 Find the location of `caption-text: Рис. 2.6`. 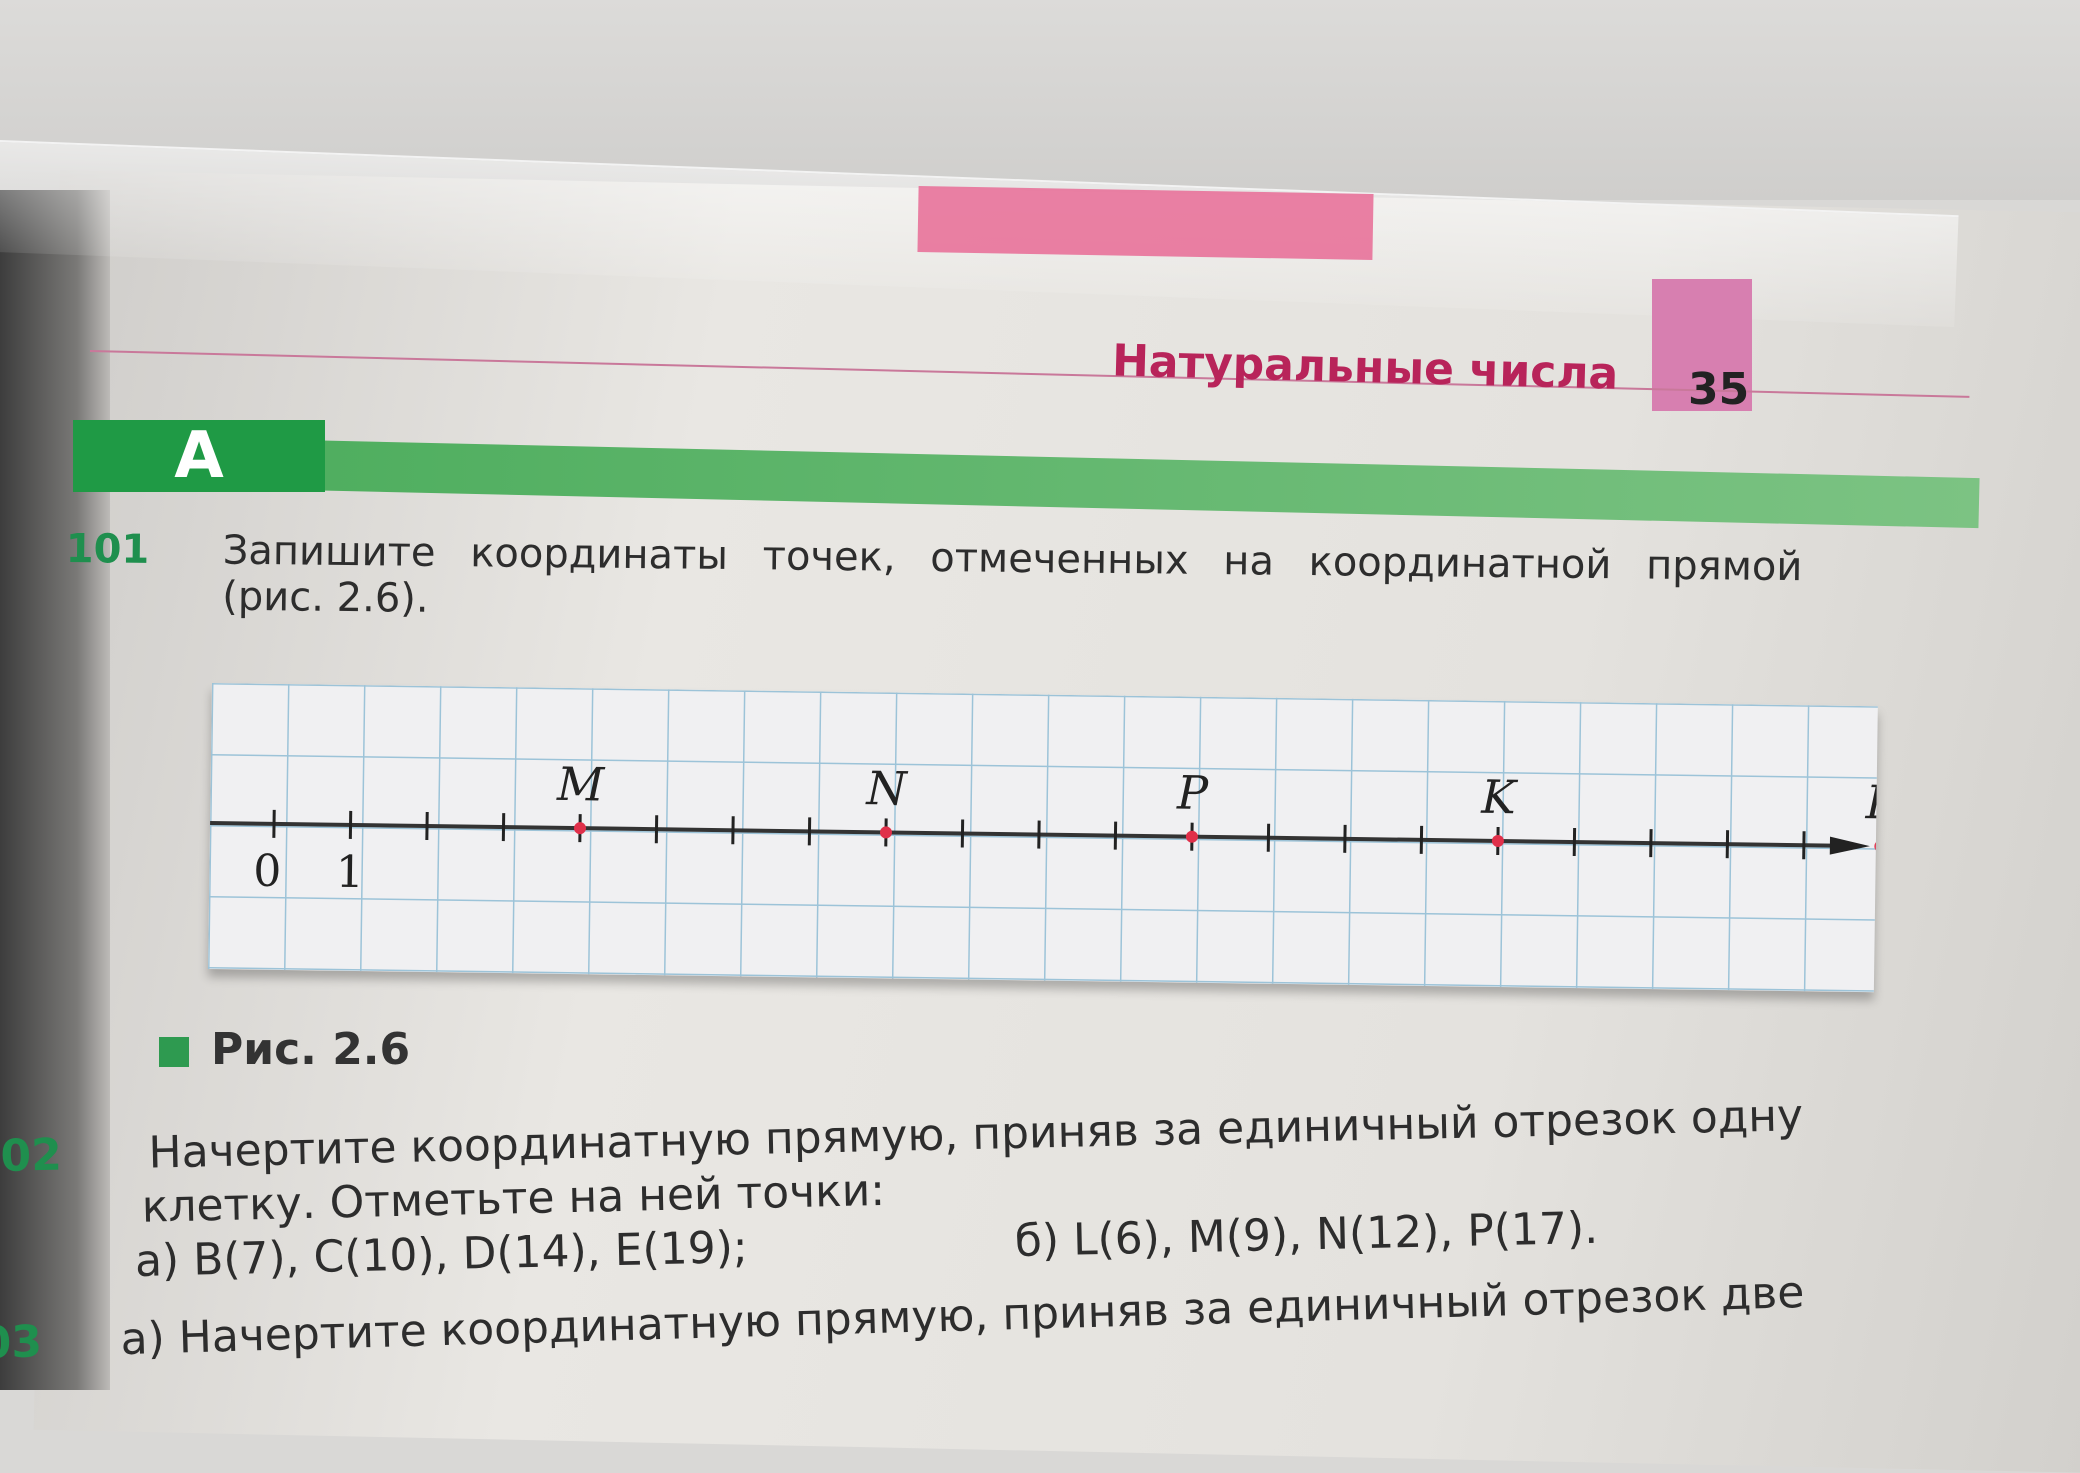

caption-text: Рис. 2.6 is located at coordinates (310, 1049).